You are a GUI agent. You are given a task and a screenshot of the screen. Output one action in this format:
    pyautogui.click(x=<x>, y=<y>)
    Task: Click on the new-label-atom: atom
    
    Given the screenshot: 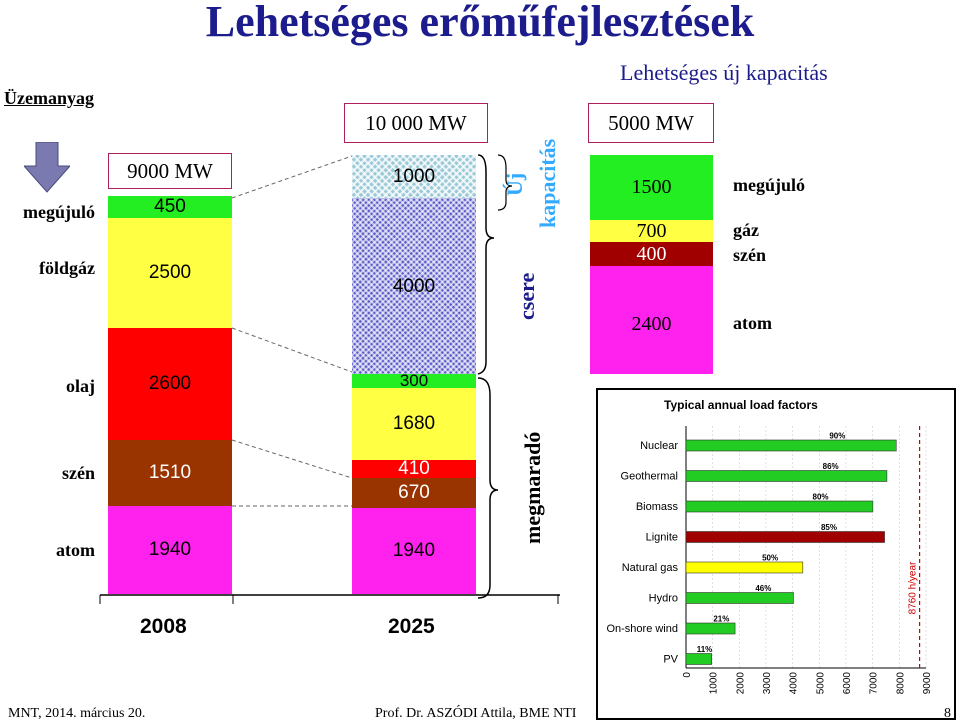 What is the action you would take?
    pyautogui.click(x=752, y=323)
    